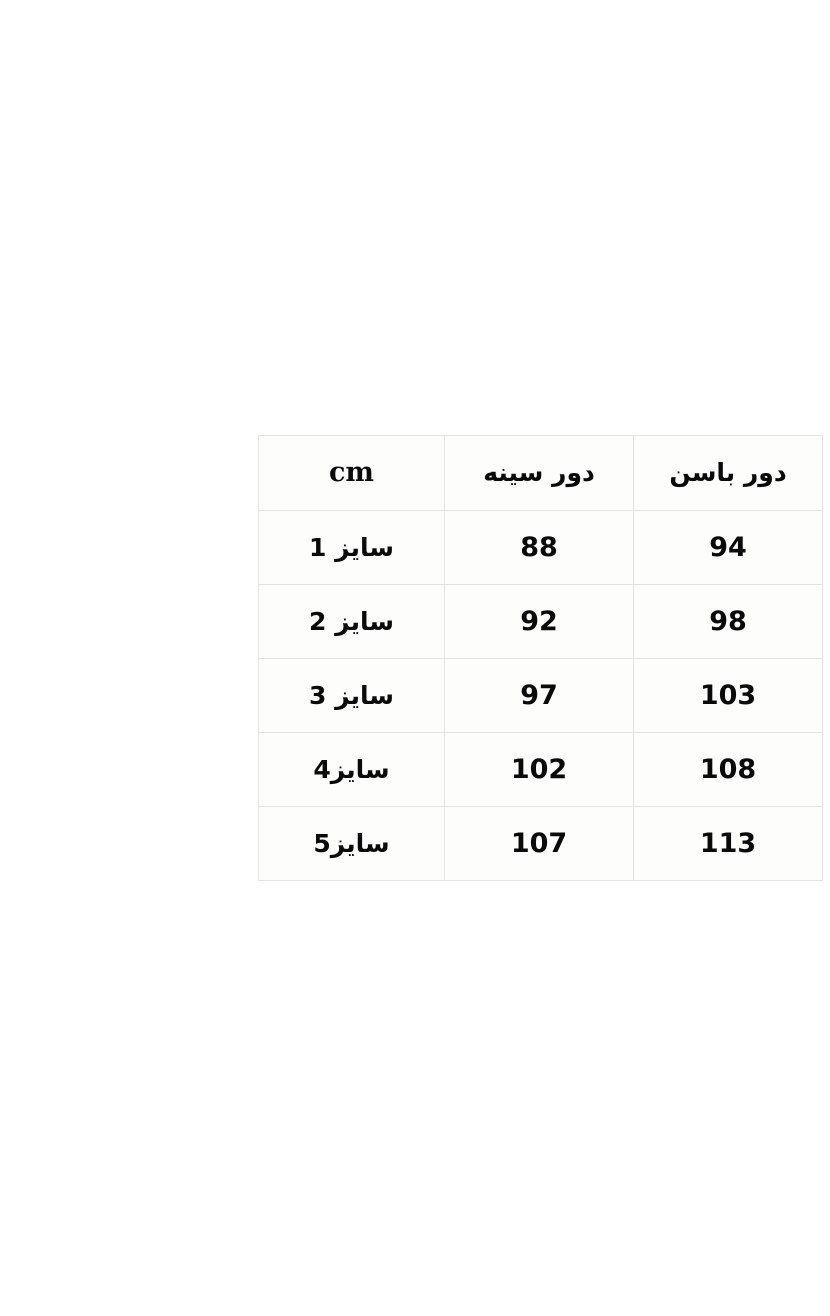 This screenshot has height=1316, width=830. I want to click on cell-chest: 88, so click(539, 547).